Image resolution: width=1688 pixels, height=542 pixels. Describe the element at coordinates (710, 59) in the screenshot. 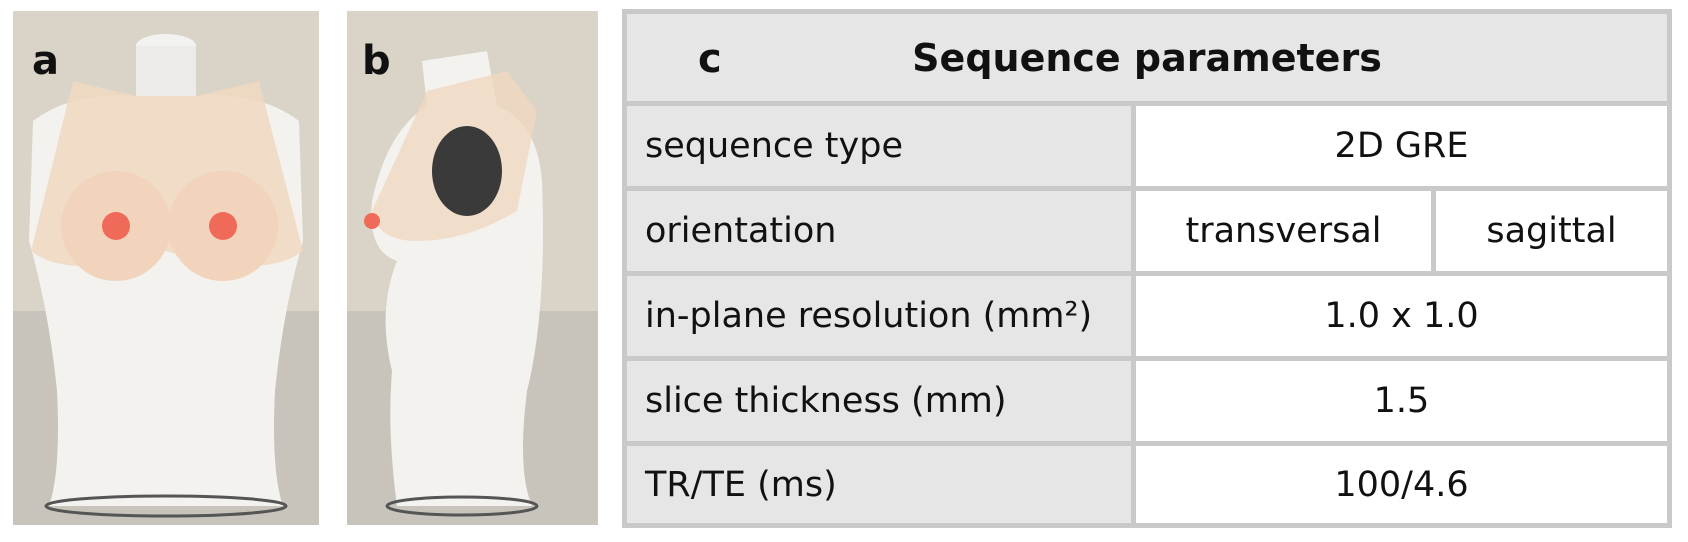

I see `panel-label: c` at that location.